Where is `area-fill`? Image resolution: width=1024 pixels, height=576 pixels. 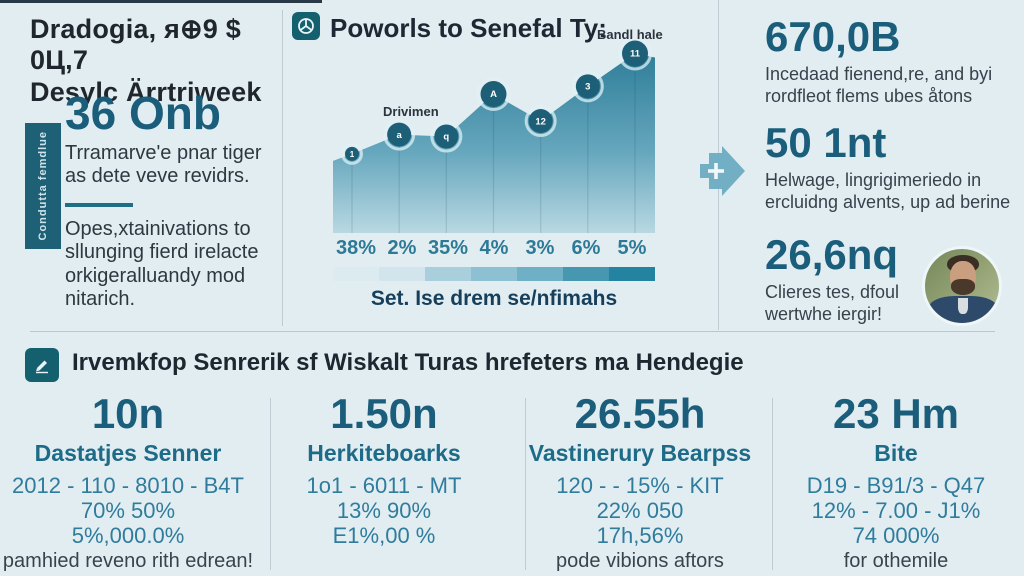 area-fill is located at coordinates (494, 143).